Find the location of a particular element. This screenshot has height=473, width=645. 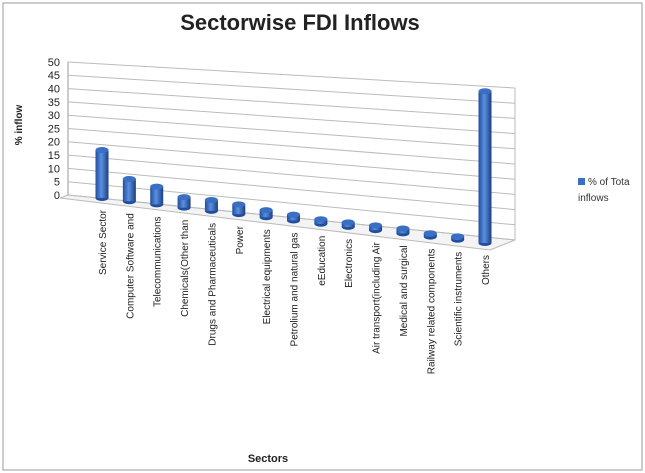

x-tick-label: Service Sector is located at coordinates (103, 242).